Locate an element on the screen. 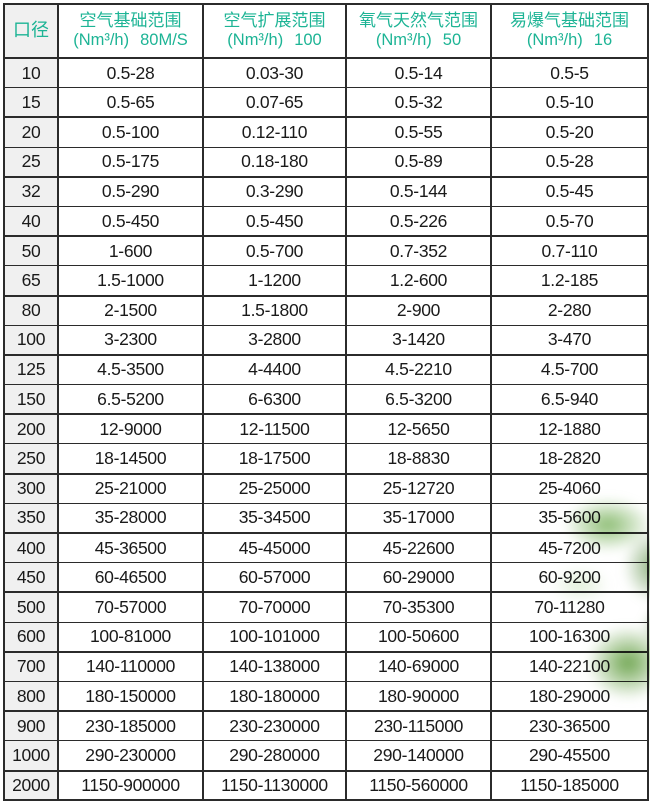 The width and height of the screenshot is (650, 804). table-row: 100 3-2300 3-2800 3-1420 3-470 is located at coordinates (326, 340).